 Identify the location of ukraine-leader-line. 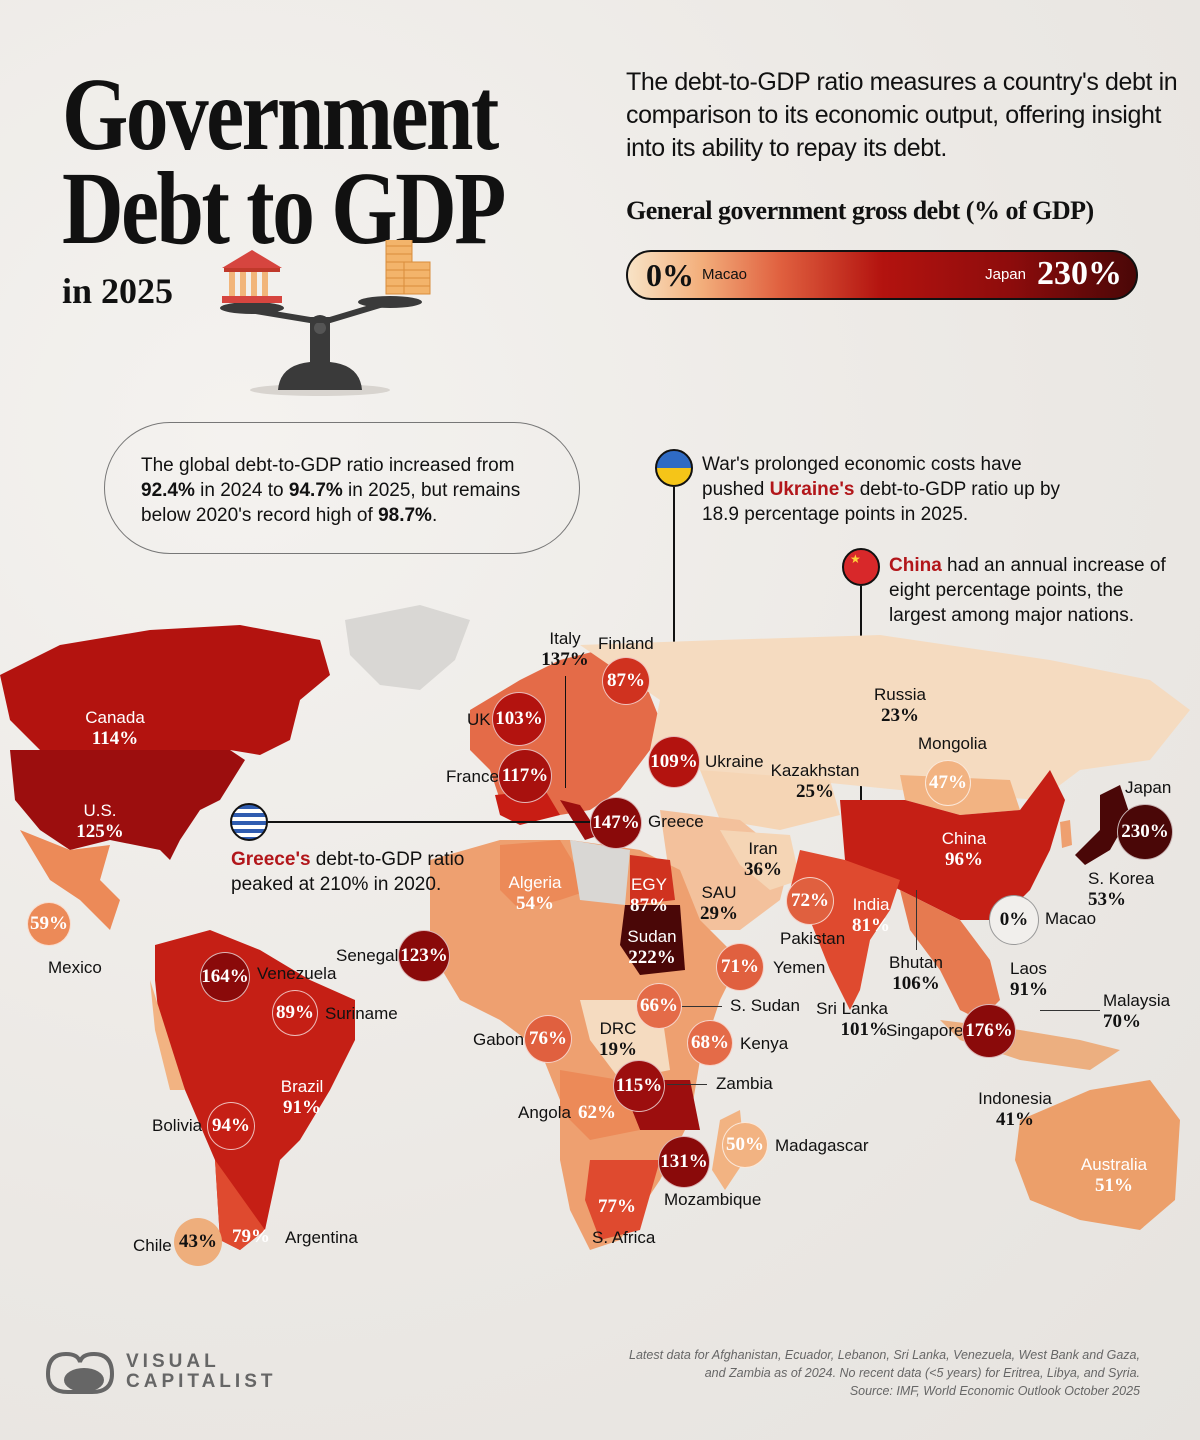
(674, 611).